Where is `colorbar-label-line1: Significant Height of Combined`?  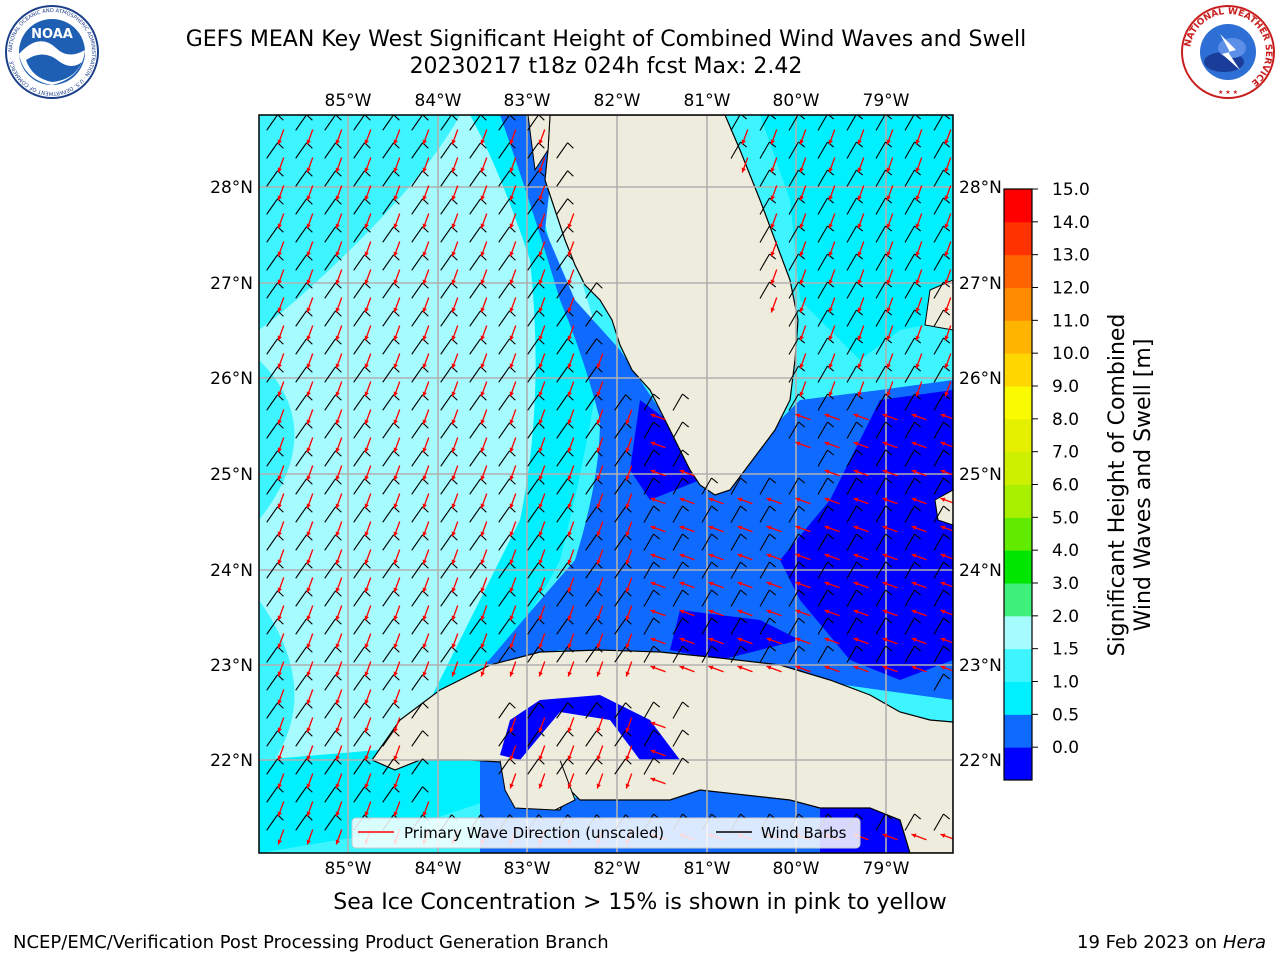 colorbar-label-line1: Significant Height of Combined is located at coordinates (1117, 485).